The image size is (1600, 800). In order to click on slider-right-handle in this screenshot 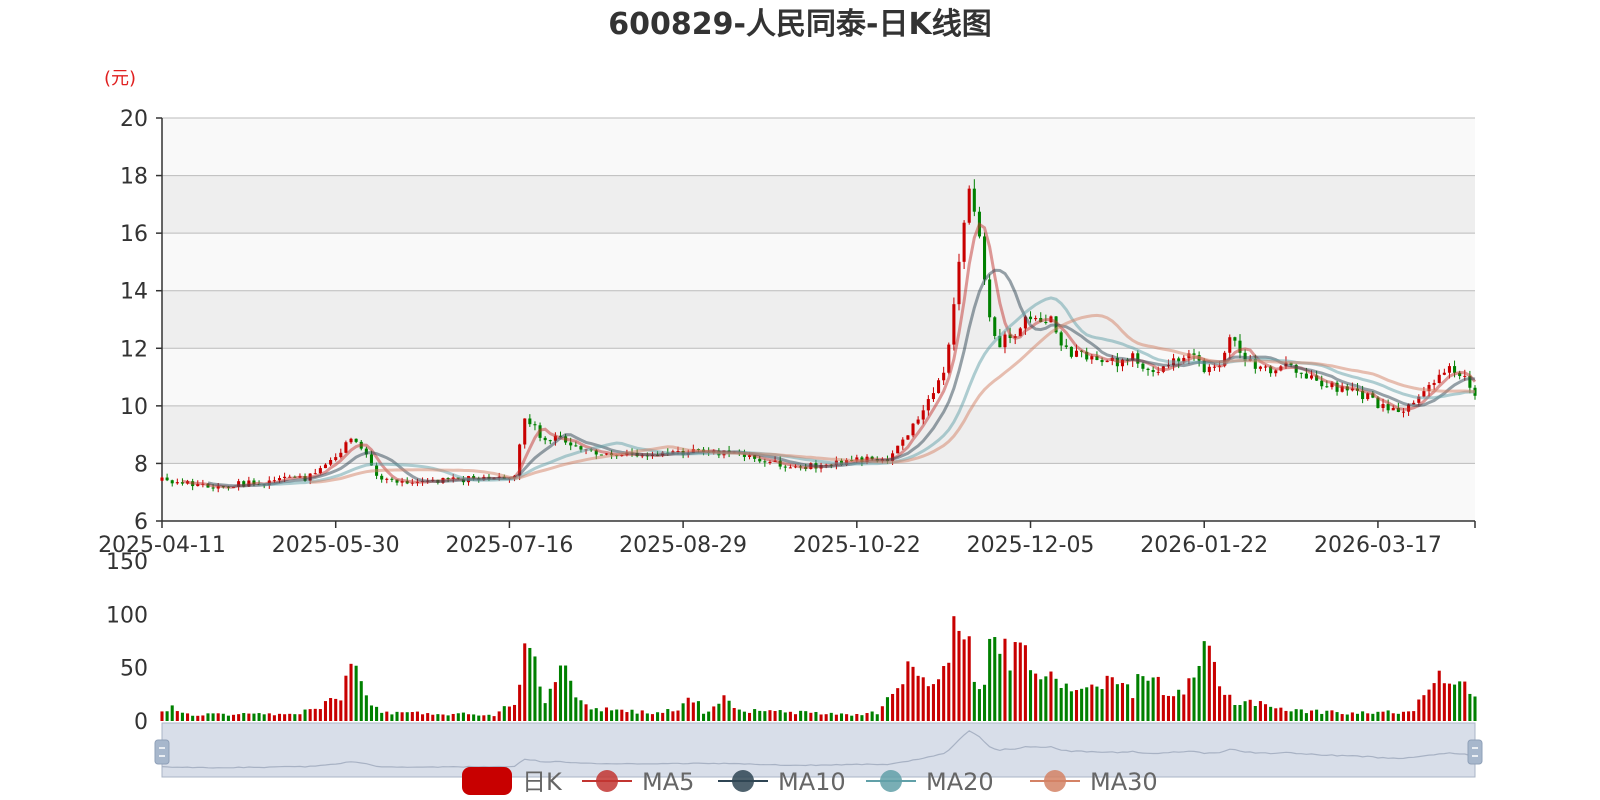, I will do `click(1475, 752)`.